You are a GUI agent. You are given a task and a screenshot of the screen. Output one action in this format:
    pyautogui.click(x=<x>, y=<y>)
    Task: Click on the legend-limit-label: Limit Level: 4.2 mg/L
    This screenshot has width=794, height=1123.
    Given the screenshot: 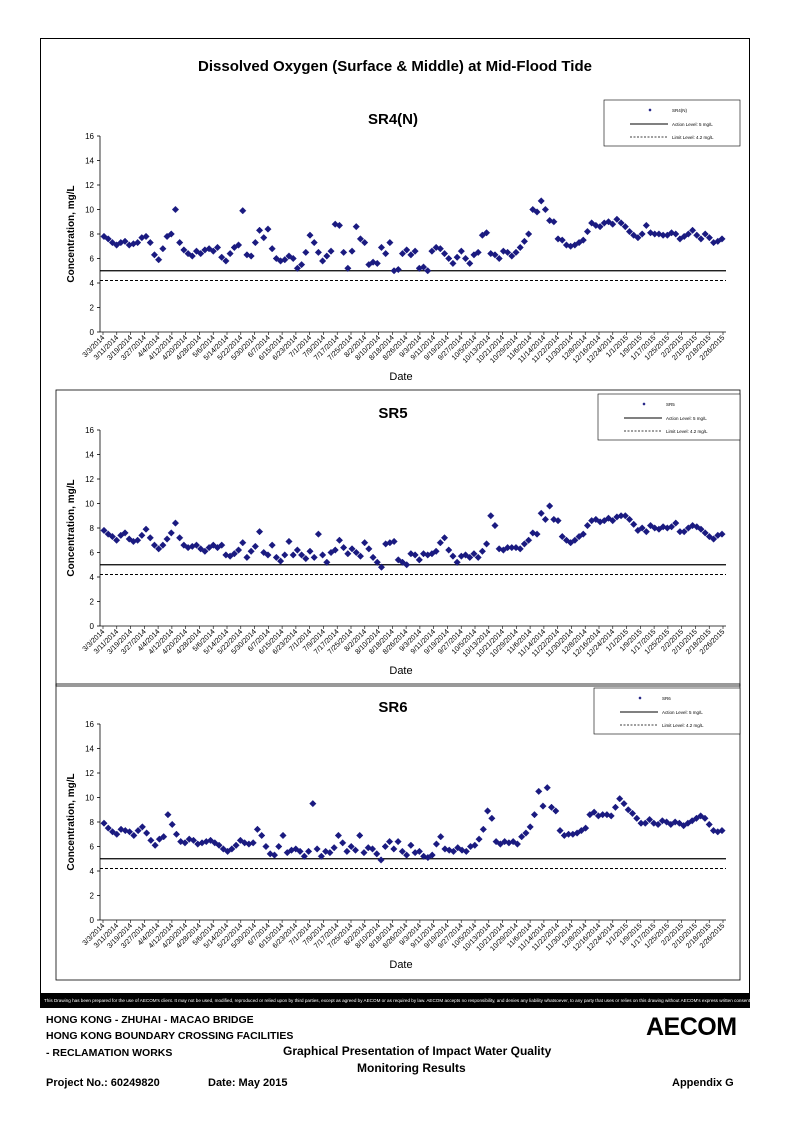 What is the action you would take?
    pyautogui.click(x=693, y=137)
    